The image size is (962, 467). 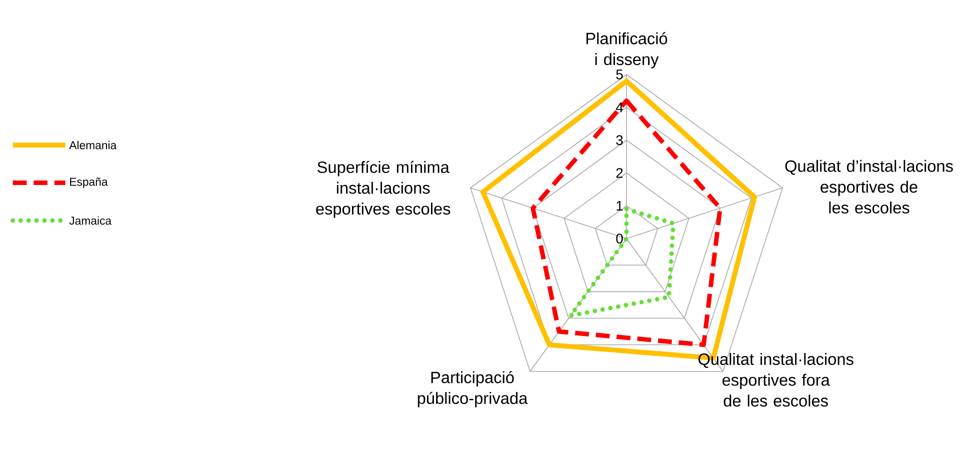 I want to click on y-tick-label: 2, so click(x=619, y=173).